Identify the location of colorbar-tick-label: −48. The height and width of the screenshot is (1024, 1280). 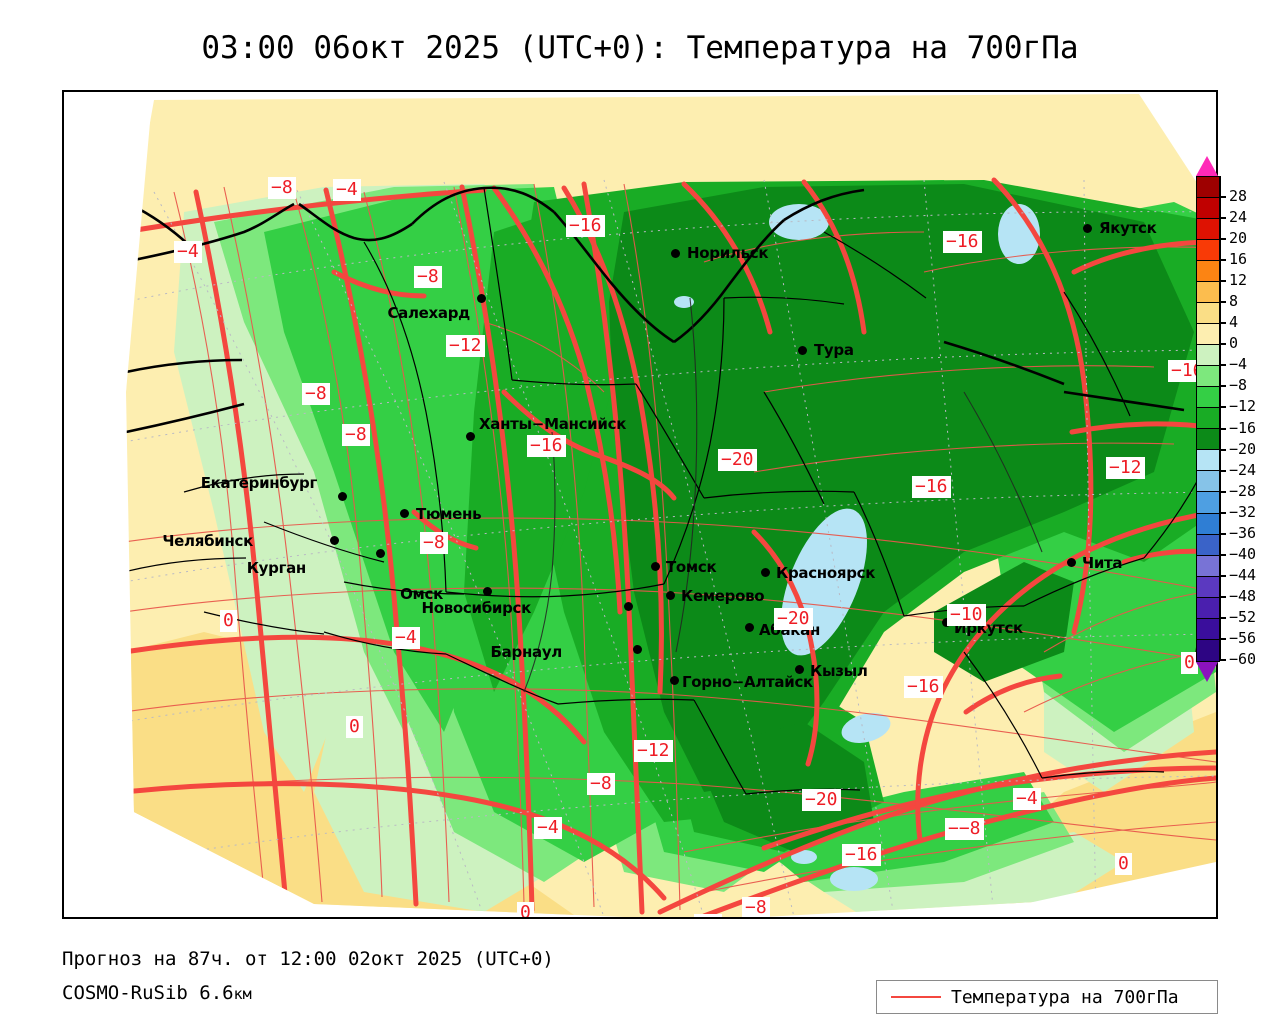
(1243, 595).